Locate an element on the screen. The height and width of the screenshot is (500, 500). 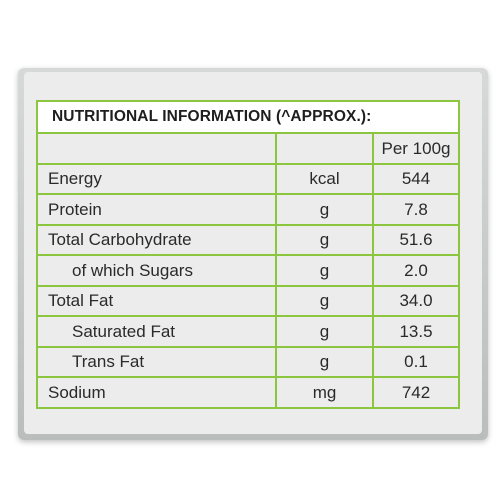
nutrient-name: Protein is located at coordinates (156, 209).